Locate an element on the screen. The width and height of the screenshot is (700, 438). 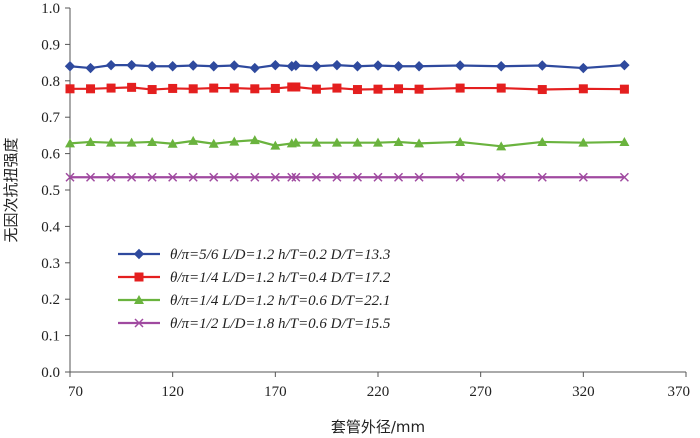
y-tick-label: 0.8 is located at coordinates (50, 82).